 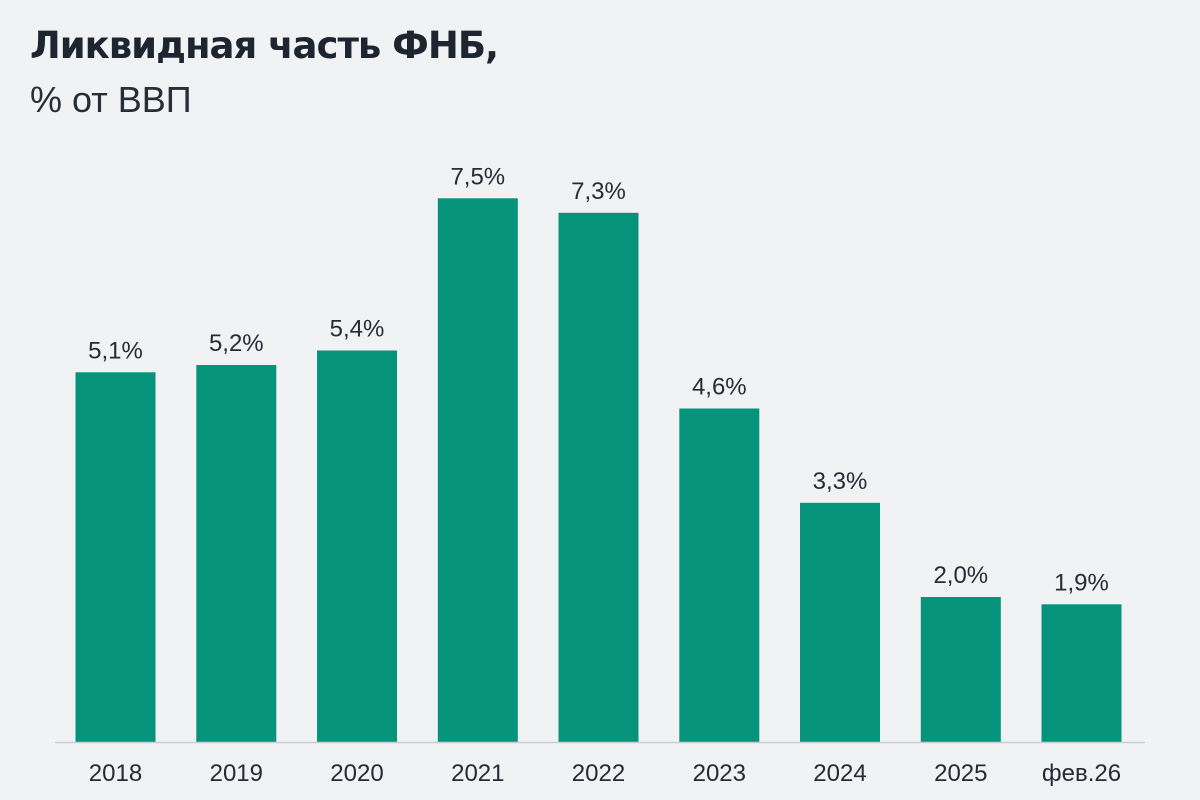 I want to click on bar-2024, so click(x=840, y=622).